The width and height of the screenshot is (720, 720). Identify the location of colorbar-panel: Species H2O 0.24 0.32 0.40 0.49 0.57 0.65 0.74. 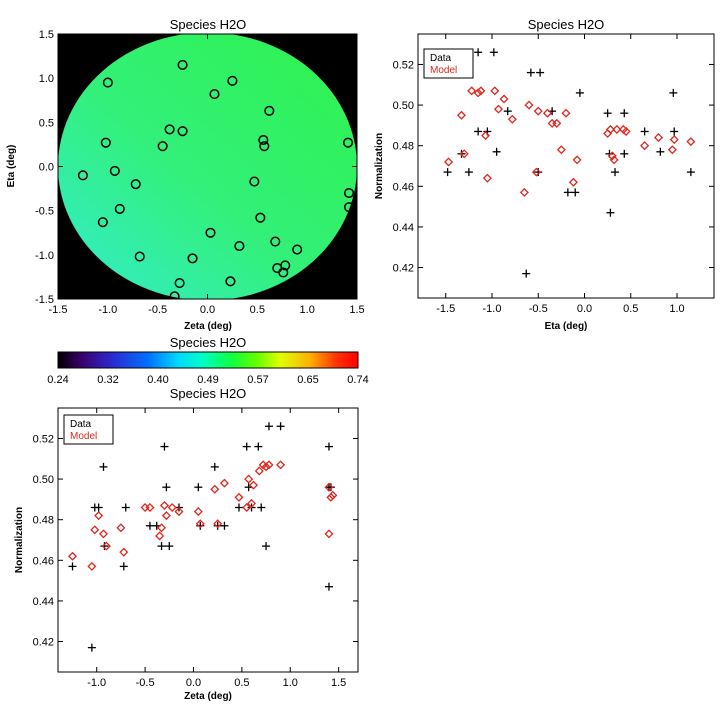
(207, 360).